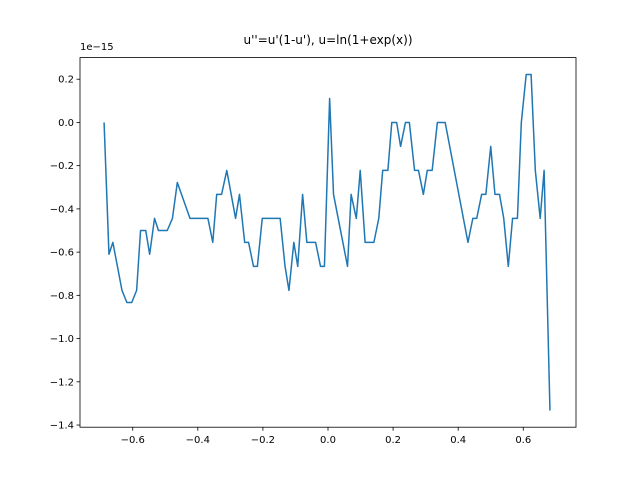 The width and height of the screenshot is (640, 480). I want to click on chart-title: u''=u'(1-u'), u=ln(1+exp(x)), so click(327, 40).